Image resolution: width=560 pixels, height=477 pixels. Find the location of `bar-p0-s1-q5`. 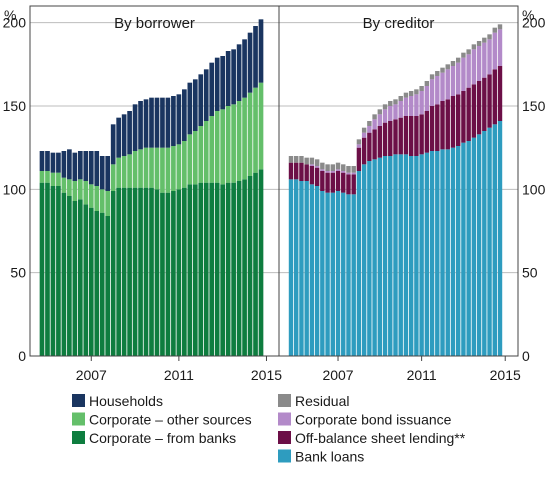

bar-p0-s1-q5 is located at coordinates (69, 187).